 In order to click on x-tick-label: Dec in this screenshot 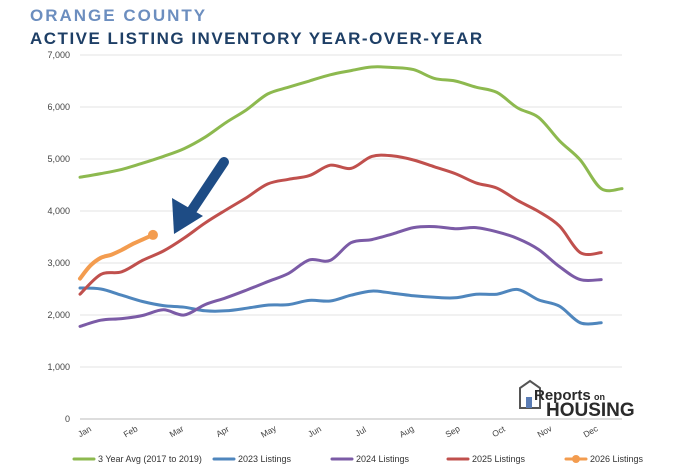, I will do `click(590, 431)`.